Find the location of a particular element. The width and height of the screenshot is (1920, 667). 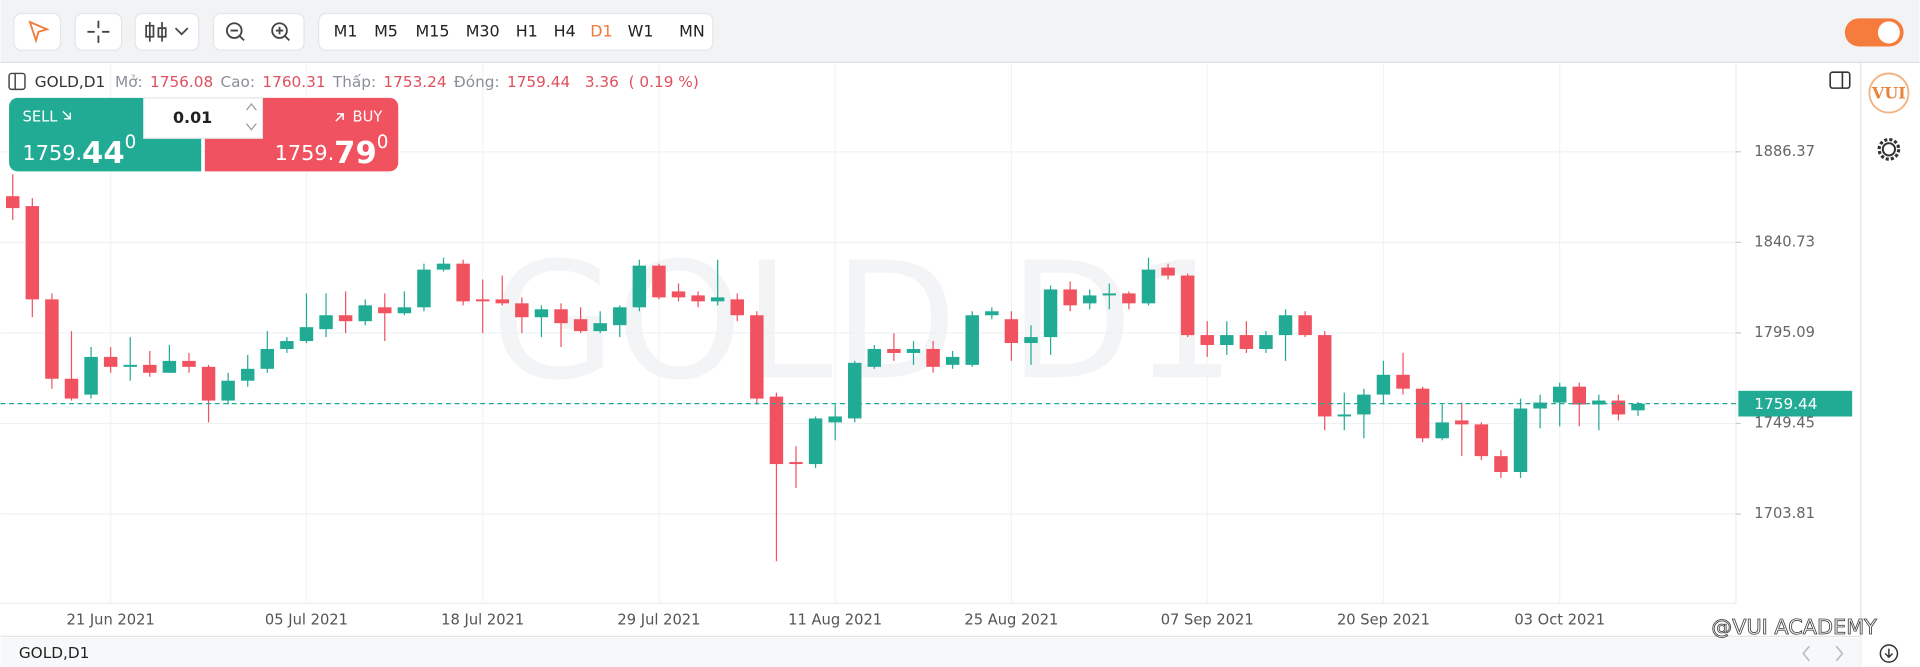

timeframe-button: H1 is located at coordinates (527, 30).